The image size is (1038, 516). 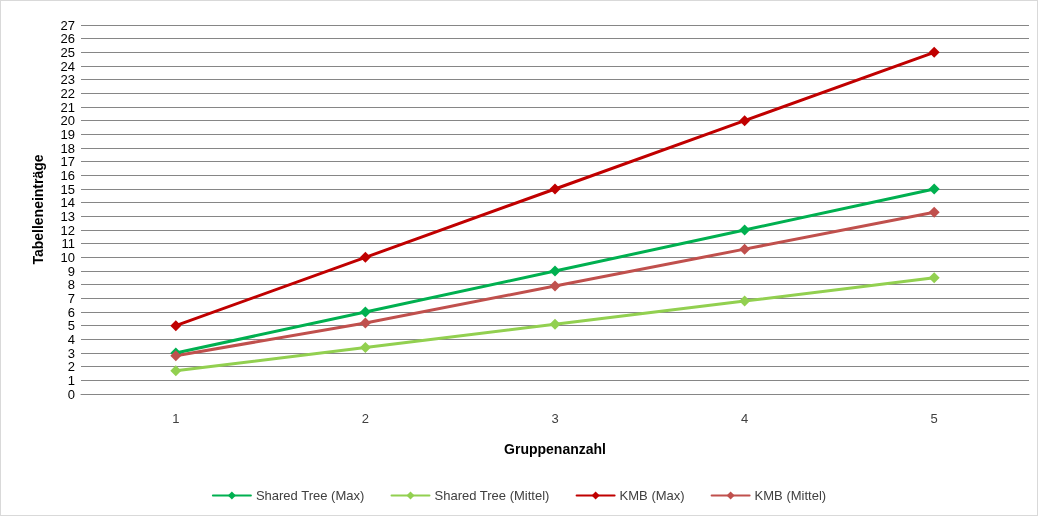 I want to click on x-tick-label: 3, so click(x=555, y=418).